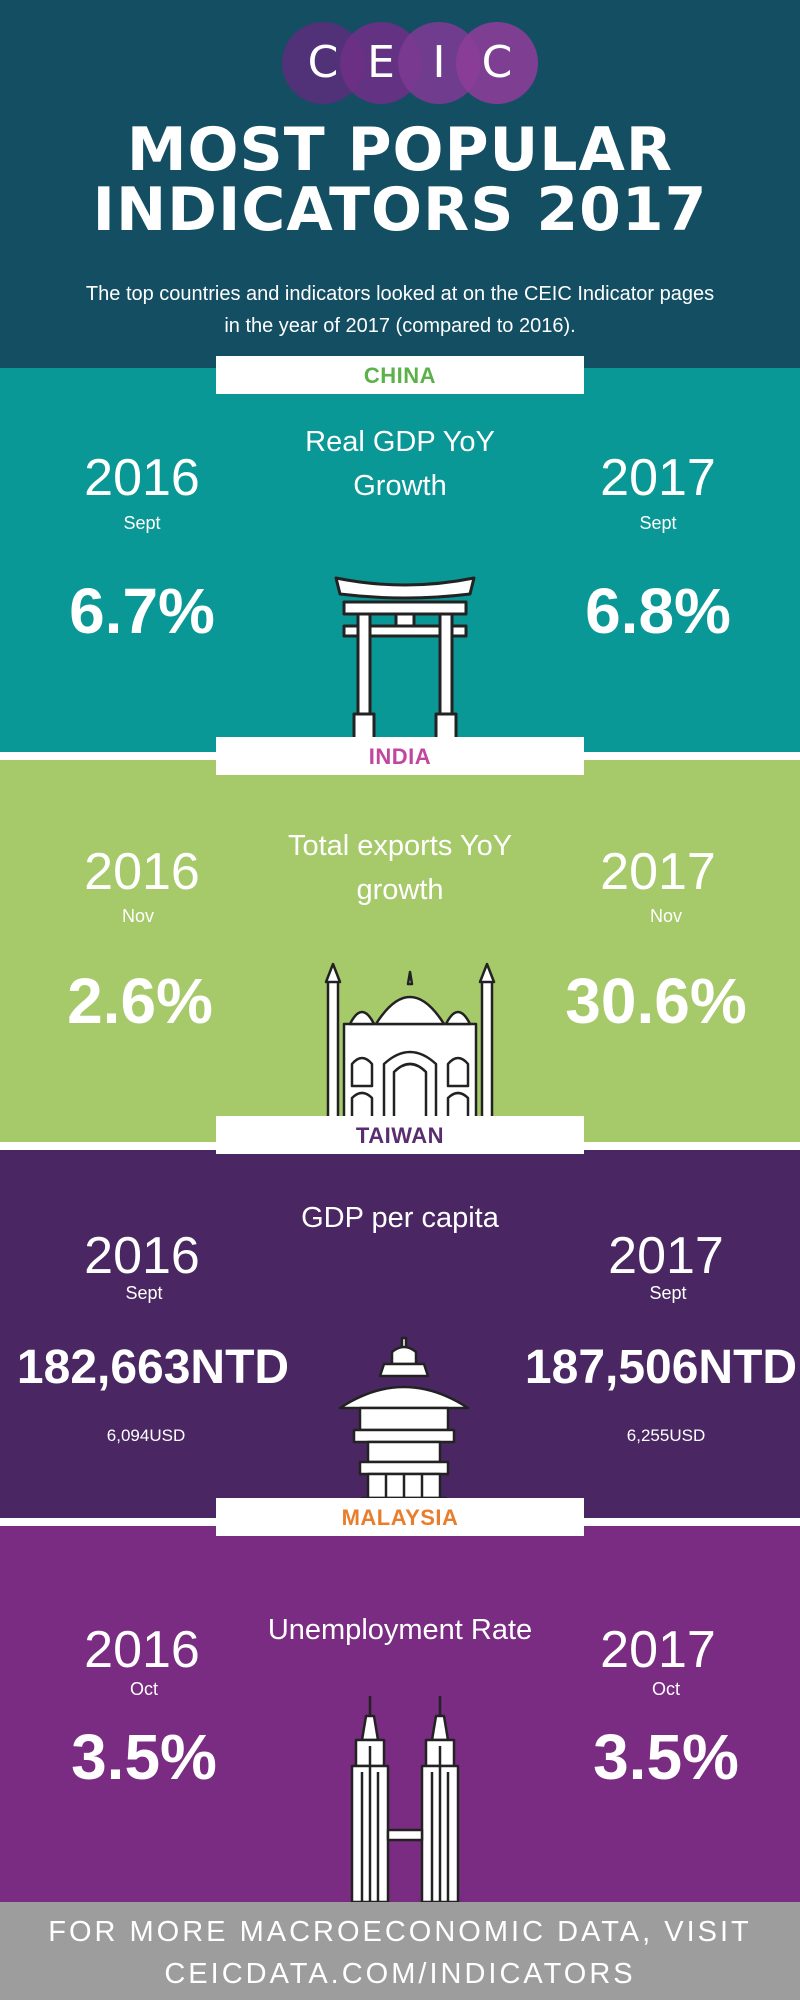 The width and height of the screenshot is (800, 2000). I want to click on value-left: 182,663NTD, so click(153, 1367).